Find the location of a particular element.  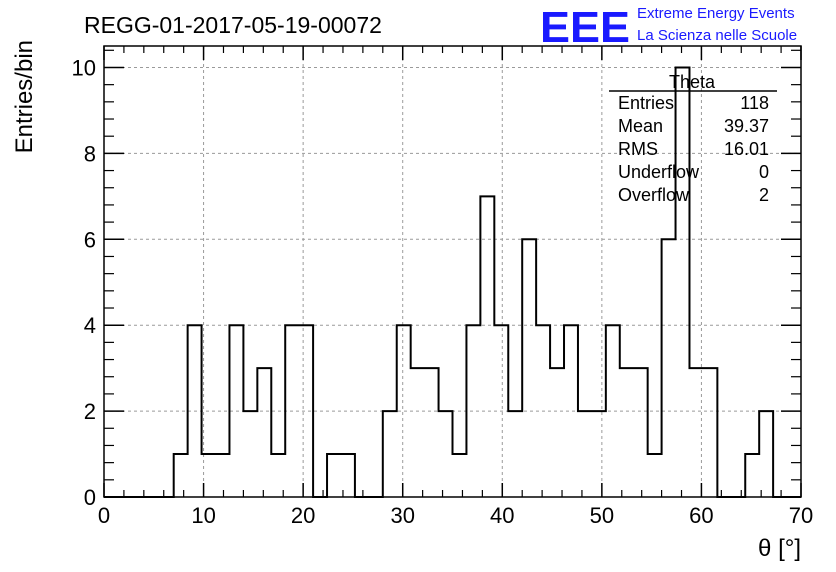

stats-label: Entries is located at coordinates (646, 103).